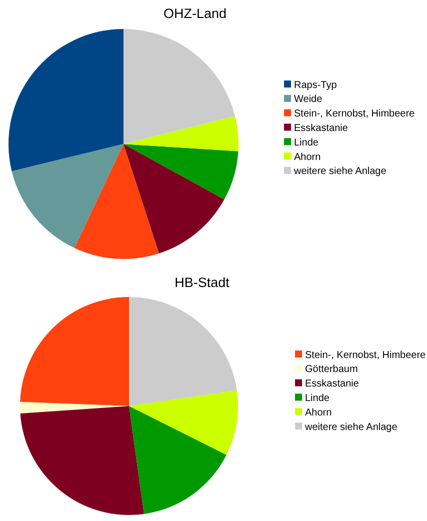 The width and height of the screenshot is (427, 521). What do you see at coordinates (195, 13) in the screenshot?
I see `chart-title: OHZ-Land` at bounding box center [195, 13].